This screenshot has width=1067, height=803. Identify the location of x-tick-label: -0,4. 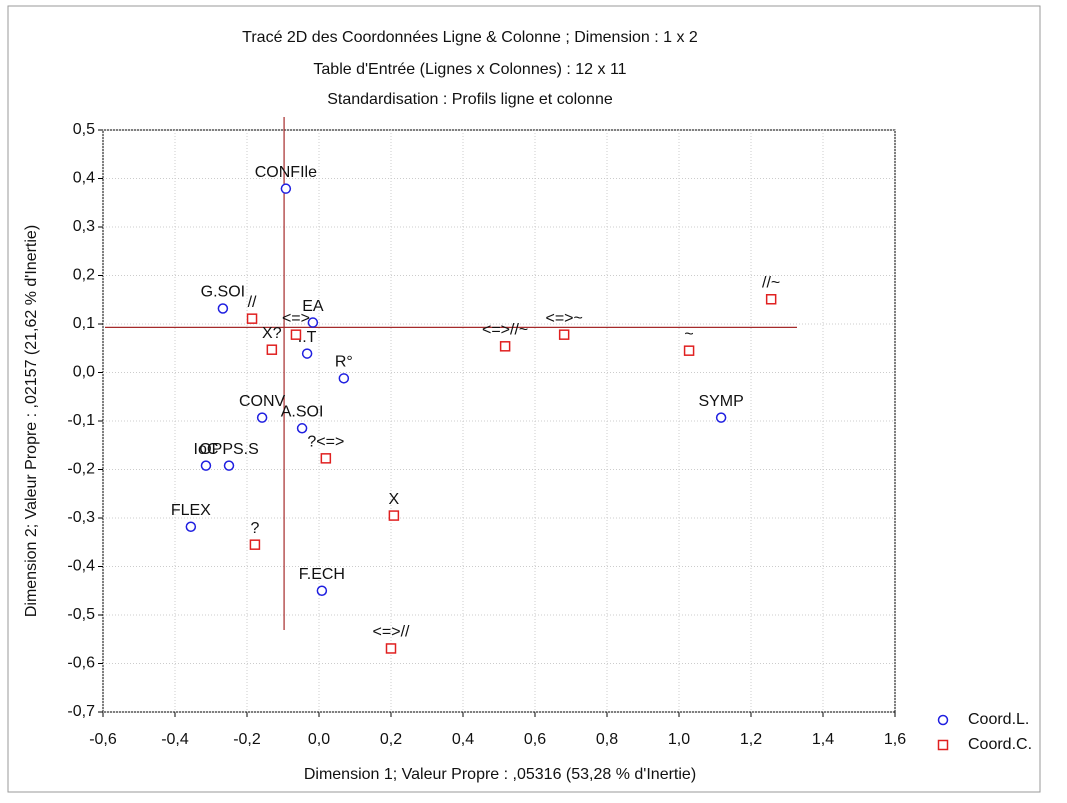
(175, 739).